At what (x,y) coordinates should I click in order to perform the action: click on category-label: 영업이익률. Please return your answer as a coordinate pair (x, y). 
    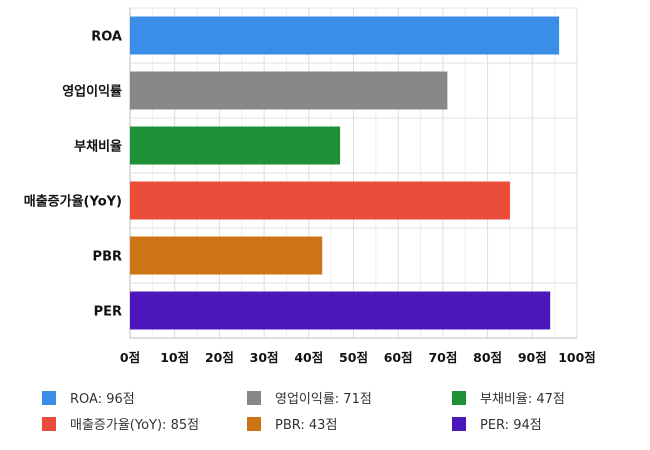
    Looking at the image, I should click on (92, 92).